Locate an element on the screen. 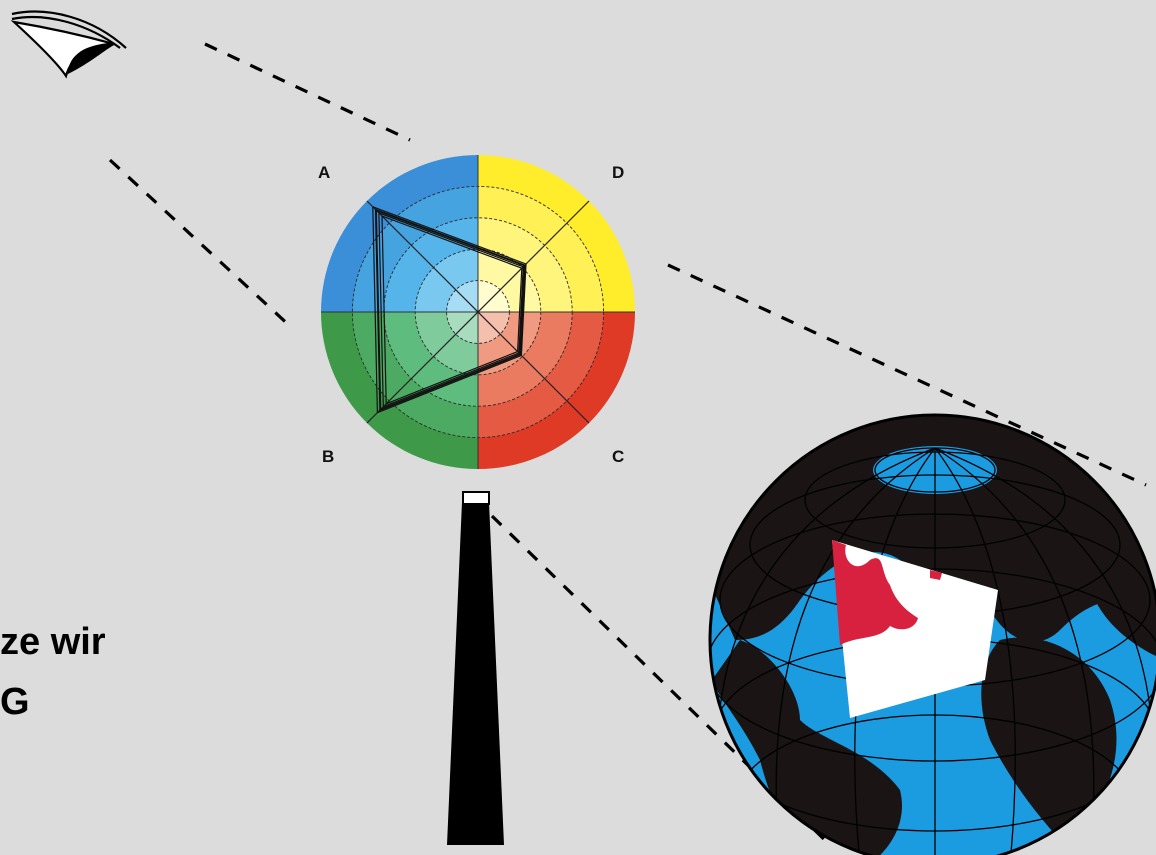 This screenshot has height=855, width=1156. caption-line-1: ze wir is located at coordinates (53, 642).